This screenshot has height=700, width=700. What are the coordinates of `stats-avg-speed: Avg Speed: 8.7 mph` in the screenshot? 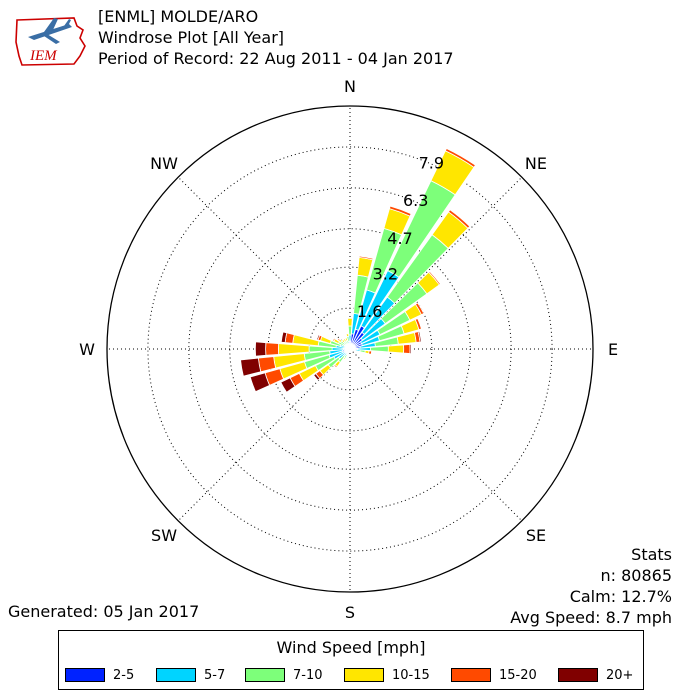 It's located at (591, 617).